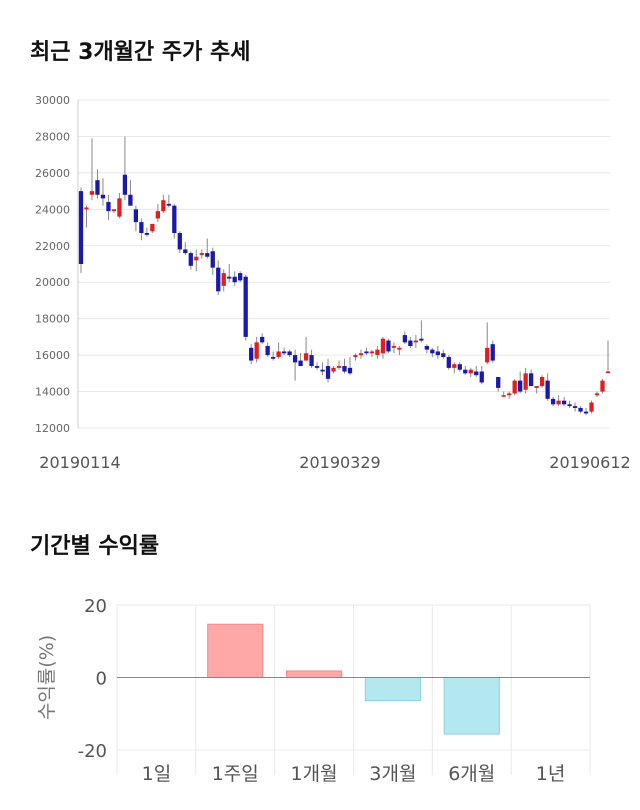 The image size is (640, 810). I want to click on y-tick-label: 14000, so click(52, 392).